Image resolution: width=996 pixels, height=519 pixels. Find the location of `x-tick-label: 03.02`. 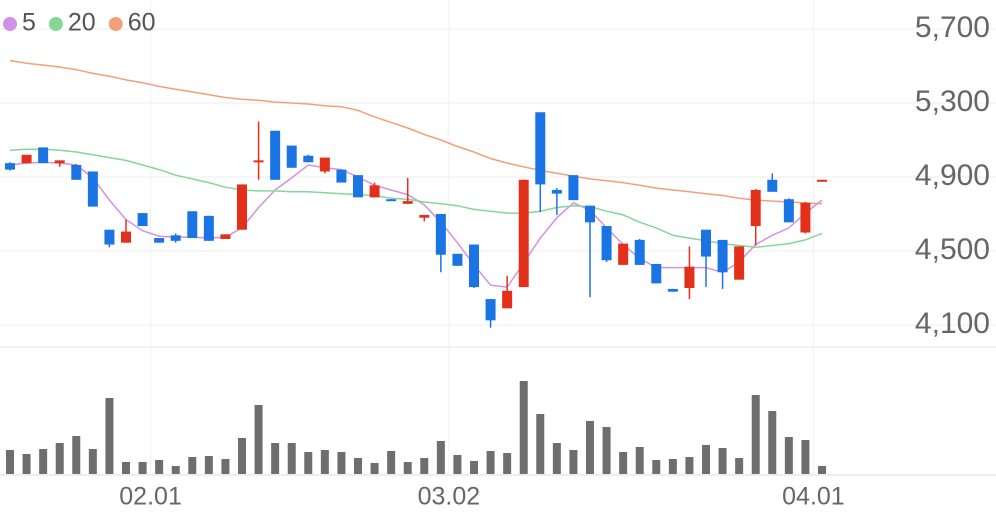

x-tick-label: 03.02 is located at coordinates (449, 497).